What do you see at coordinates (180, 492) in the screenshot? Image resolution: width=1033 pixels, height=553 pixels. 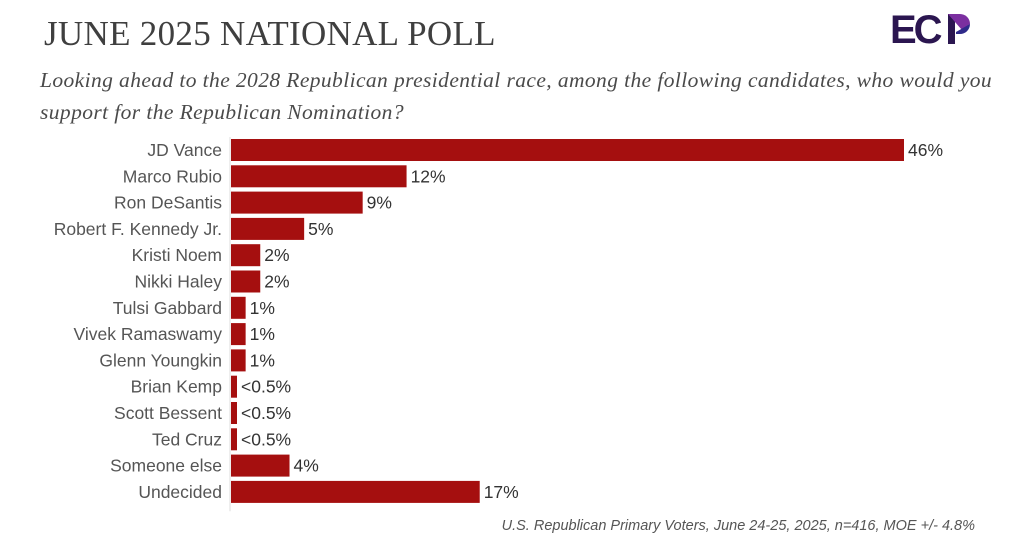 I see `category-label: Undecided` at bounding box center [180, 492].